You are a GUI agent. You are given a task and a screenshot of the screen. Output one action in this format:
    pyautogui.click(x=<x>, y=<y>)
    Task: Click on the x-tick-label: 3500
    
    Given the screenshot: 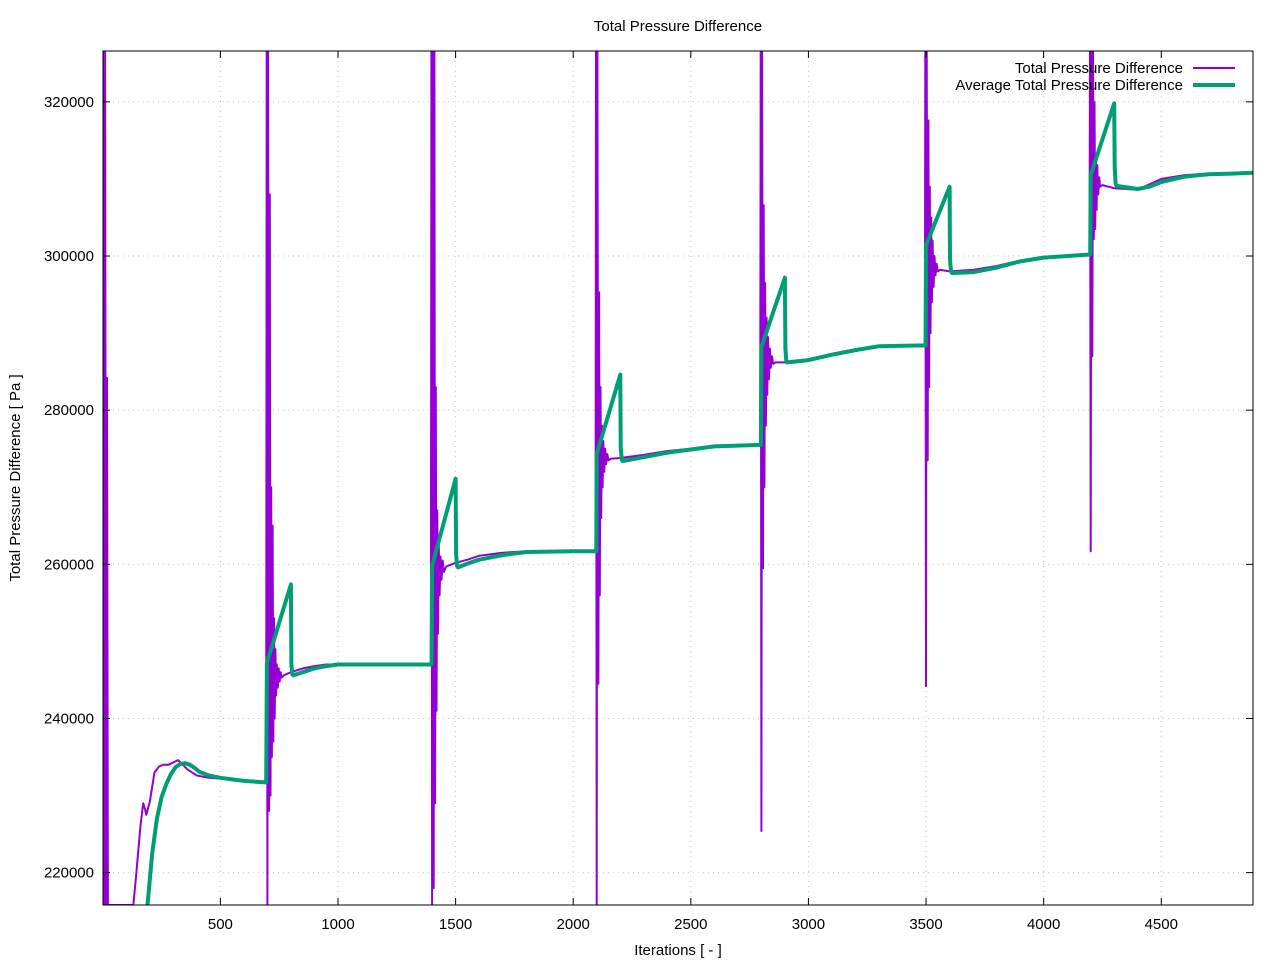 What is the action you would take?
    pyautogui.click(x=925, y=924)
    